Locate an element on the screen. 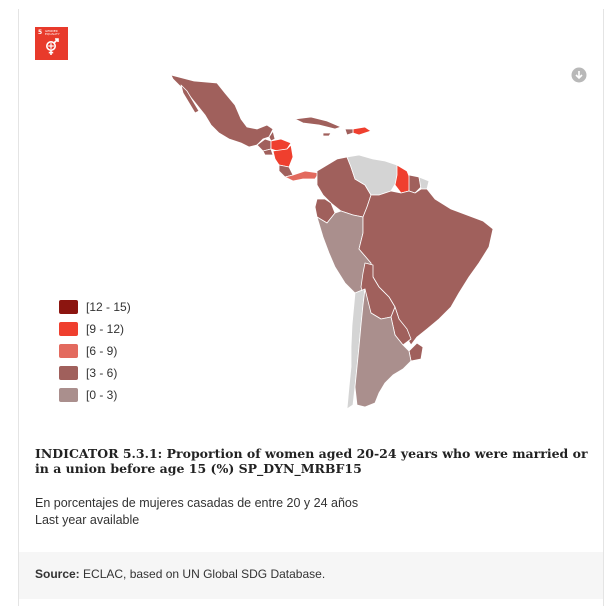 The width and height of the screenshot is (604, 608). gender-equality-icon is located at coordinates (52, 46).